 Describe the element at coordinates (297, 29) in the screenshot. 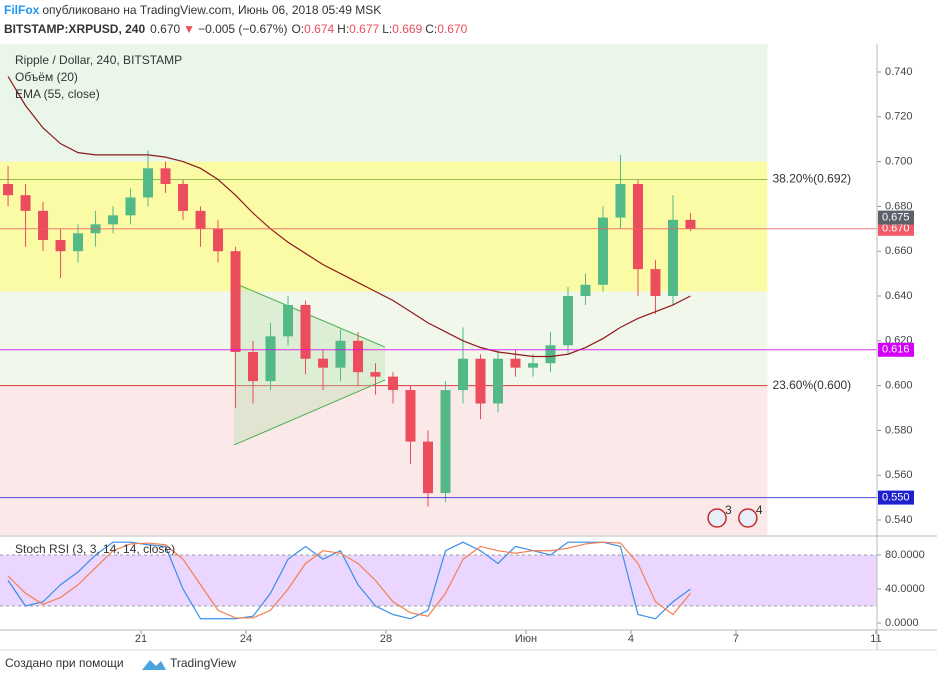

I see `o-key: O:` at that location.